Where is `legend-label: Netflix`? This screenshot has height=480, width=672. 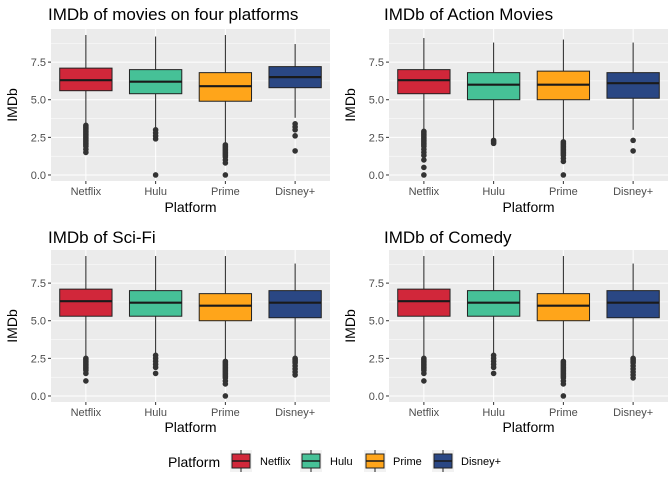
legend-label: Netflix is located at coordinates (275, 462).